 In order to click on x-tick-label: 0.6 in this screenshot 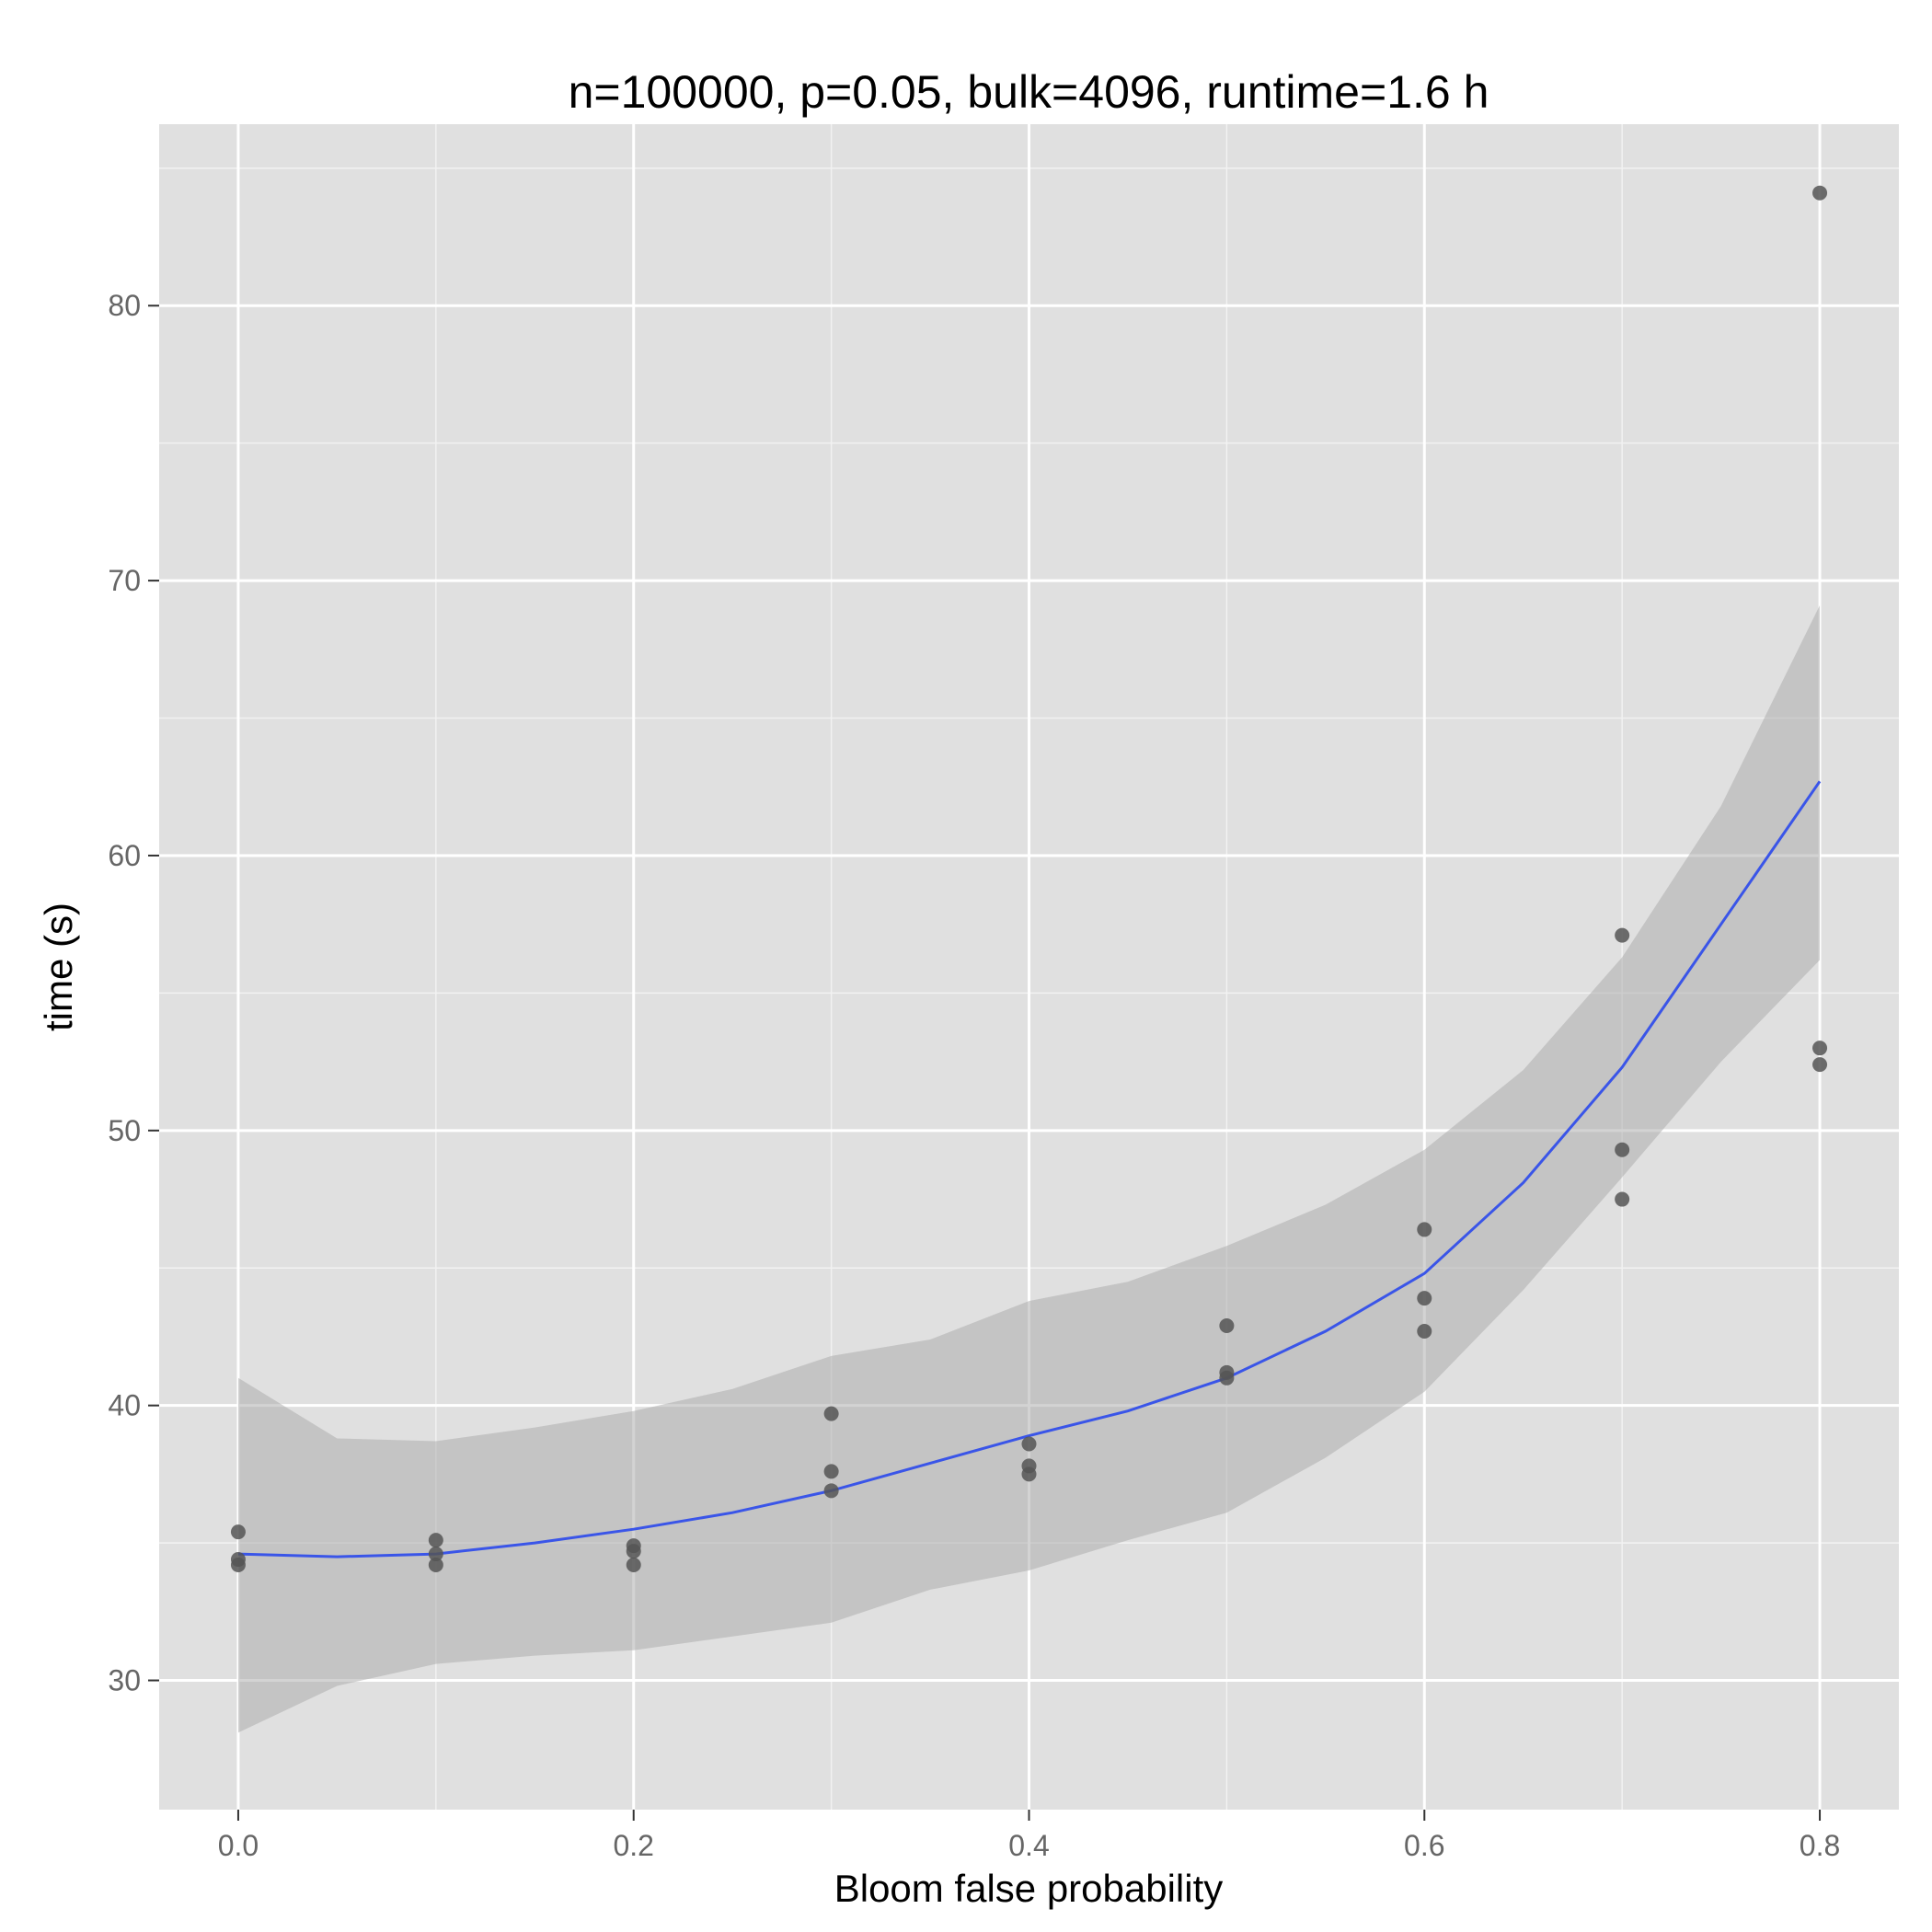, I will do `click(1424, 1845)`.